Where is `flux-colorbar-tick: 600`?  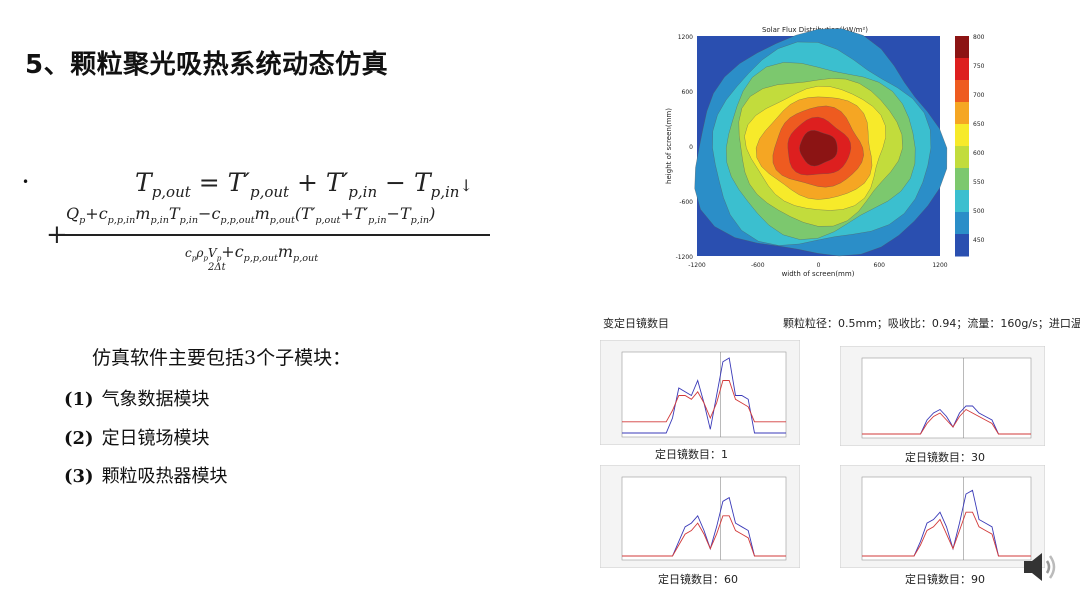
flux-colorbar-tick: 600 is located at coordinates (979, 153).